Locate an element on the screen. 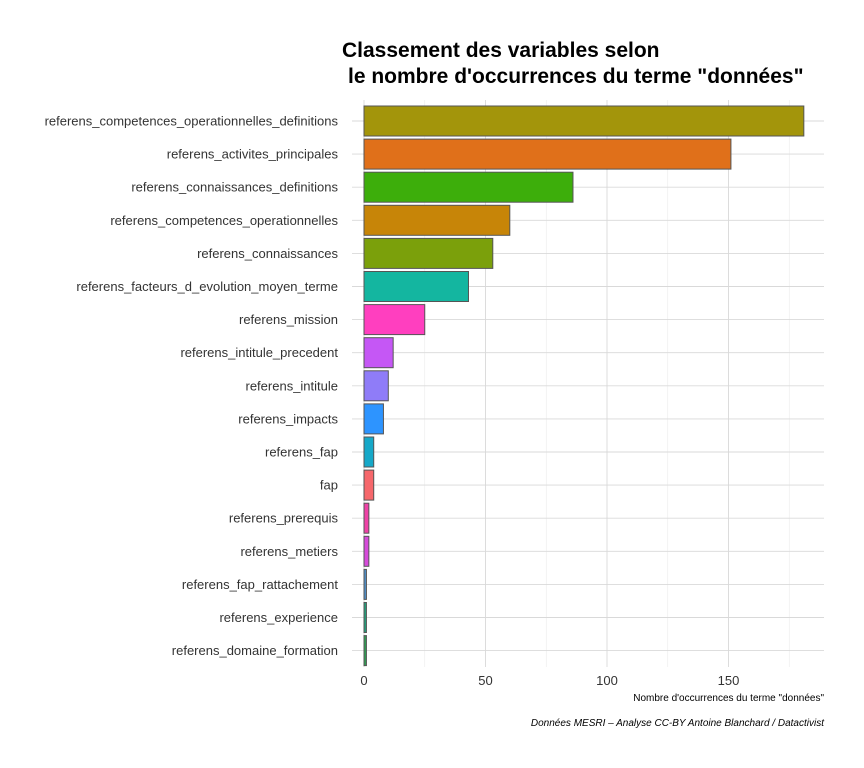 The width and height of the screenshot is (864, 768). bar-referens_fap is located at coordinates (369, 452).